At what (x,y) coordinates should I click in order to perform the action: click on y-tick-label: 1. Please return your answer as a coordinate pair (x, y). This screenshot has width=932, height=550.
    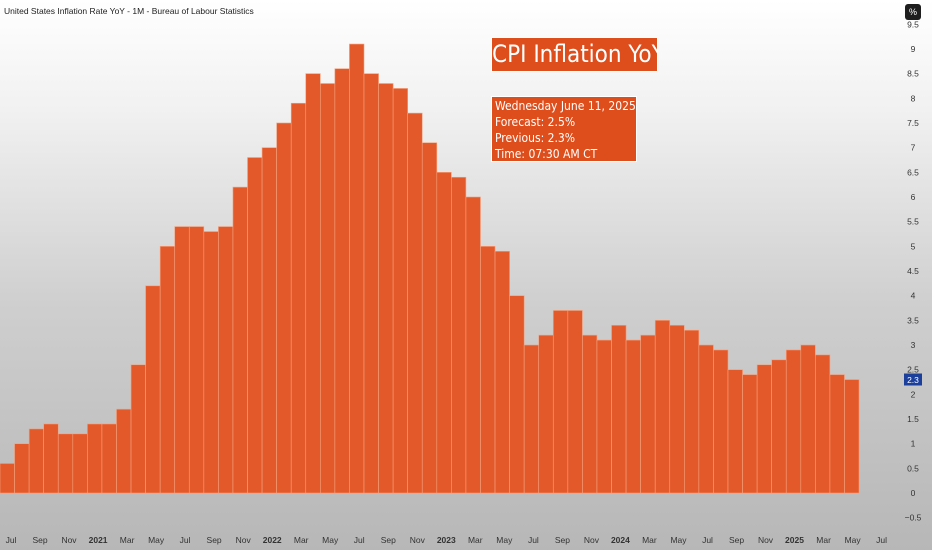
    Looking at the image, I should click on (913, 444).